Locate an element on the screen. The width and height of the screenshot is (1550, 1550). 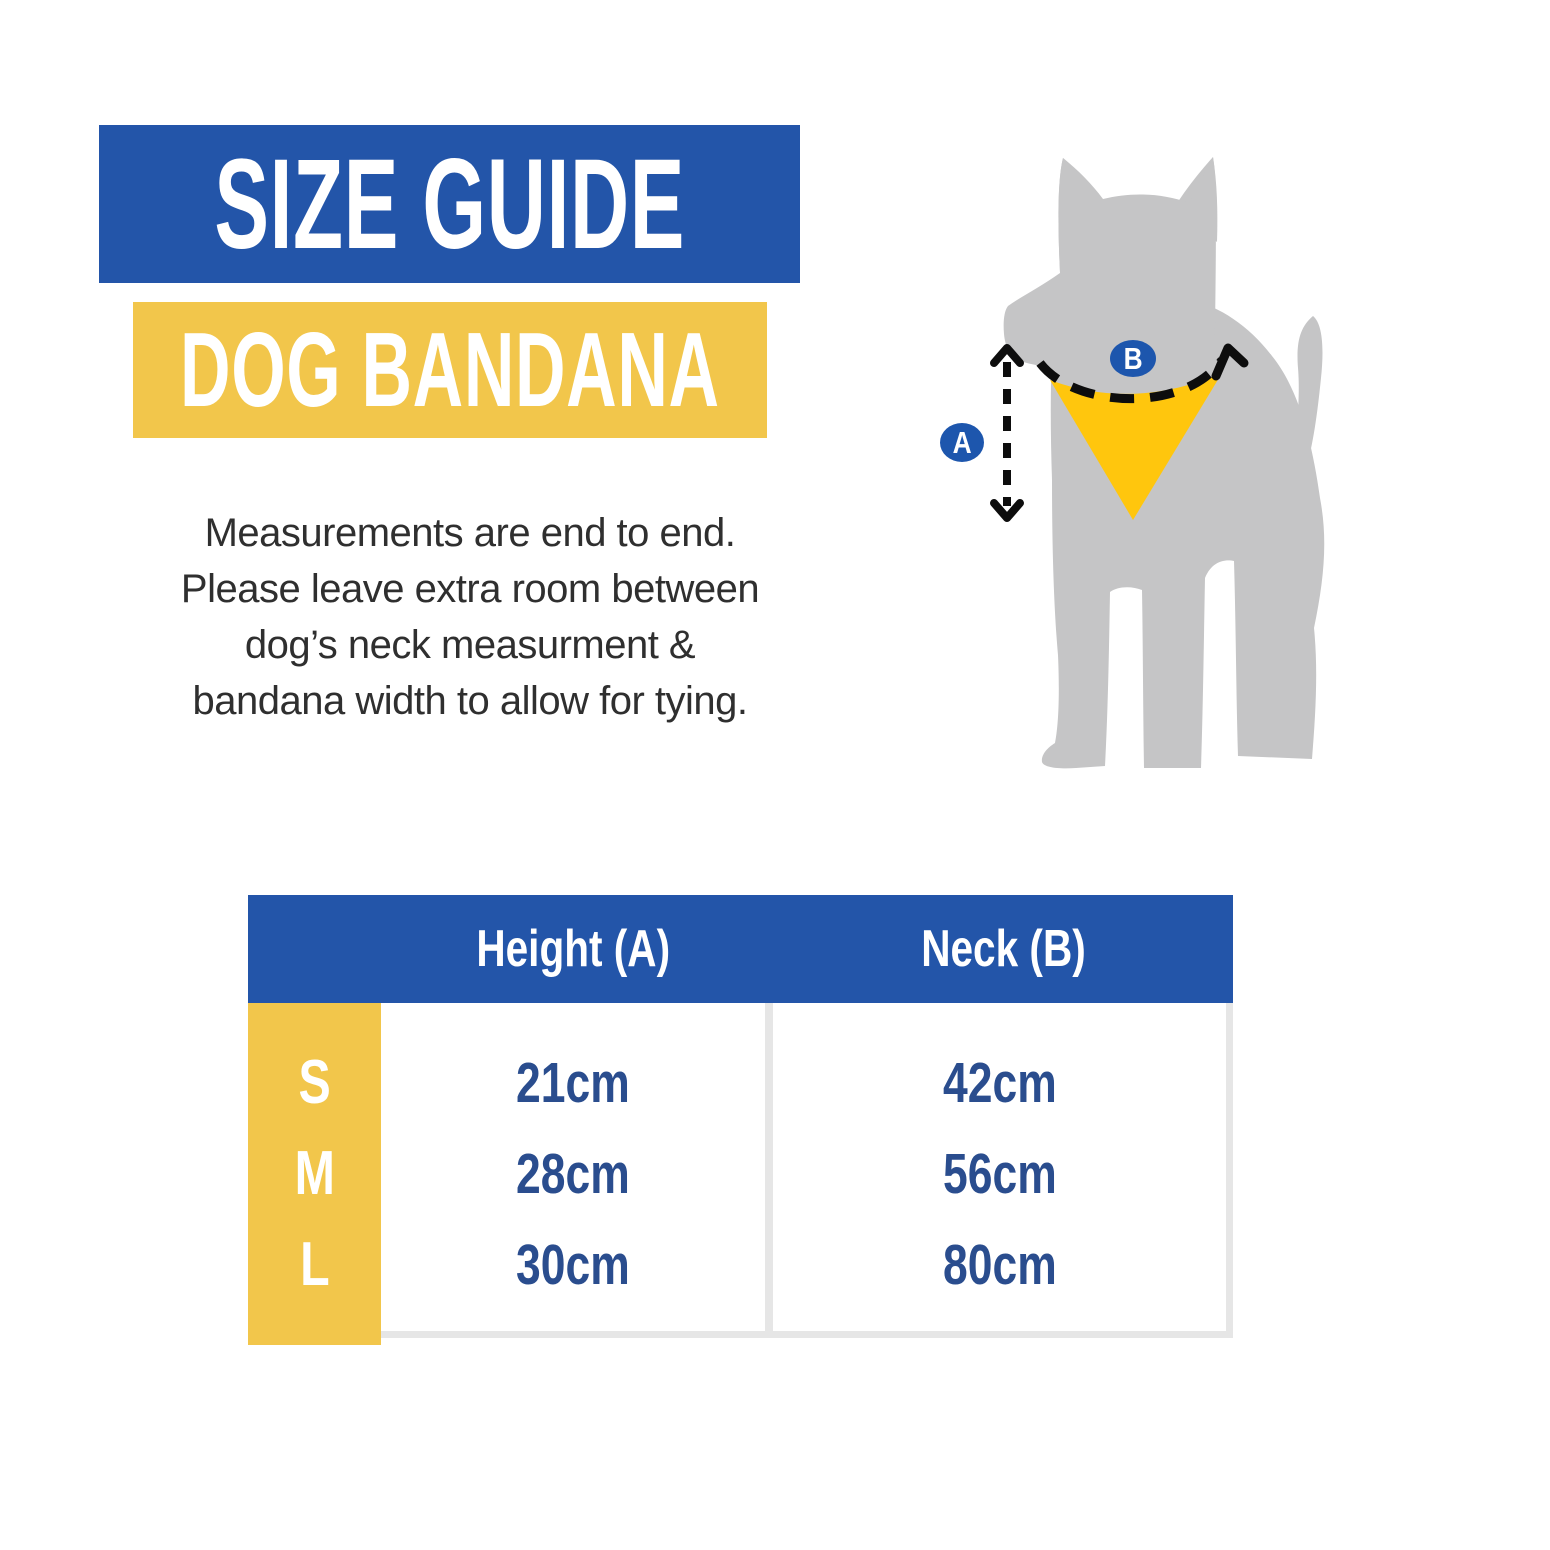
height-column-header-label: Height (A) is located at coordinates (573, 949).